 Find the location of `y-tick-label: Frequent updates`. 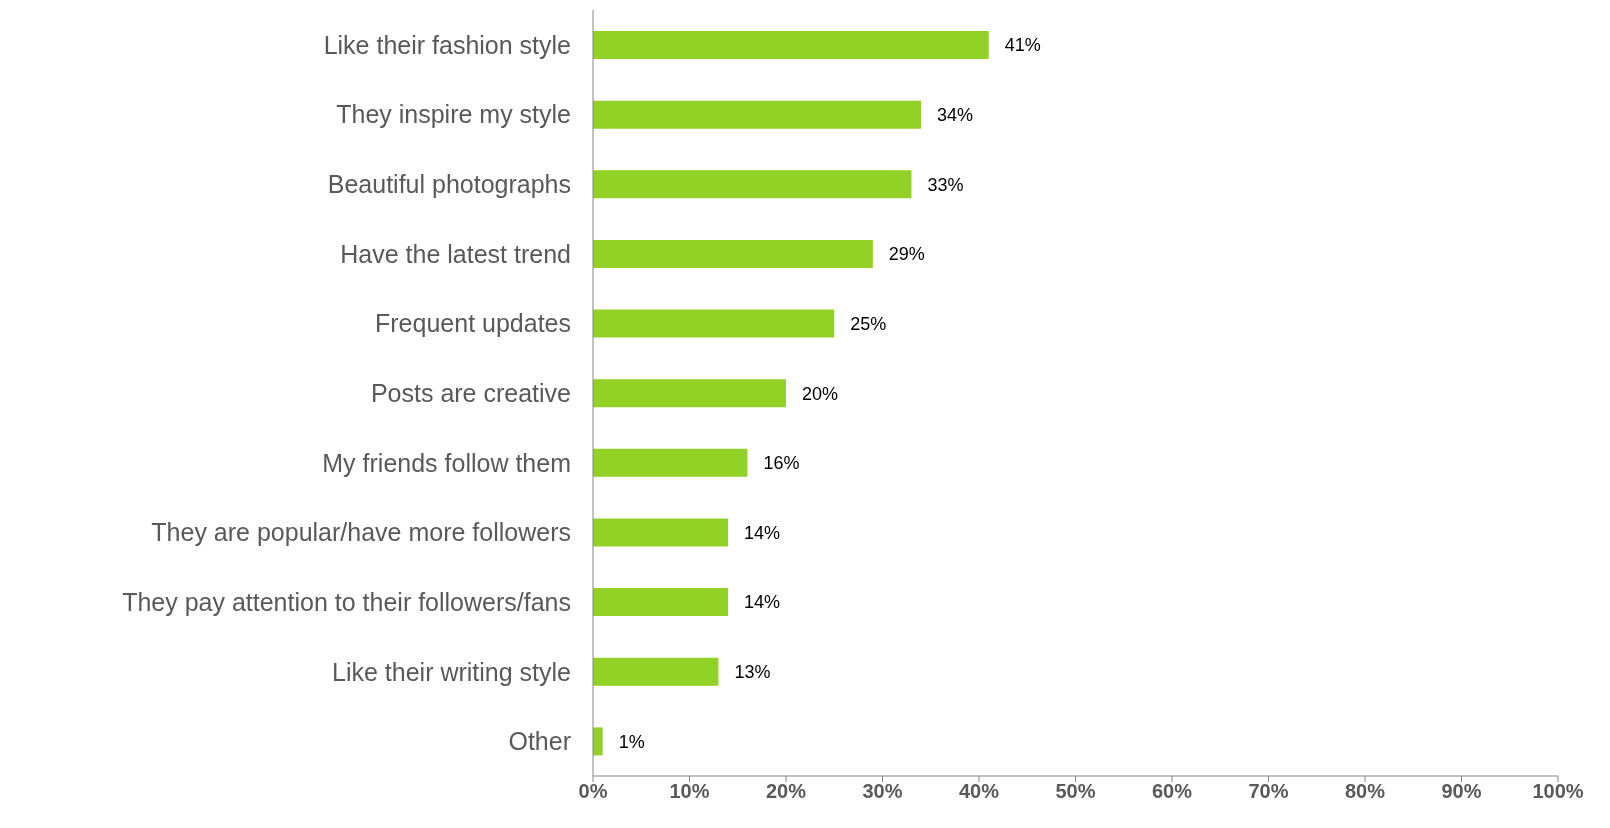

y-tick-label: Frequent updates is located at coordinates (473, 323).